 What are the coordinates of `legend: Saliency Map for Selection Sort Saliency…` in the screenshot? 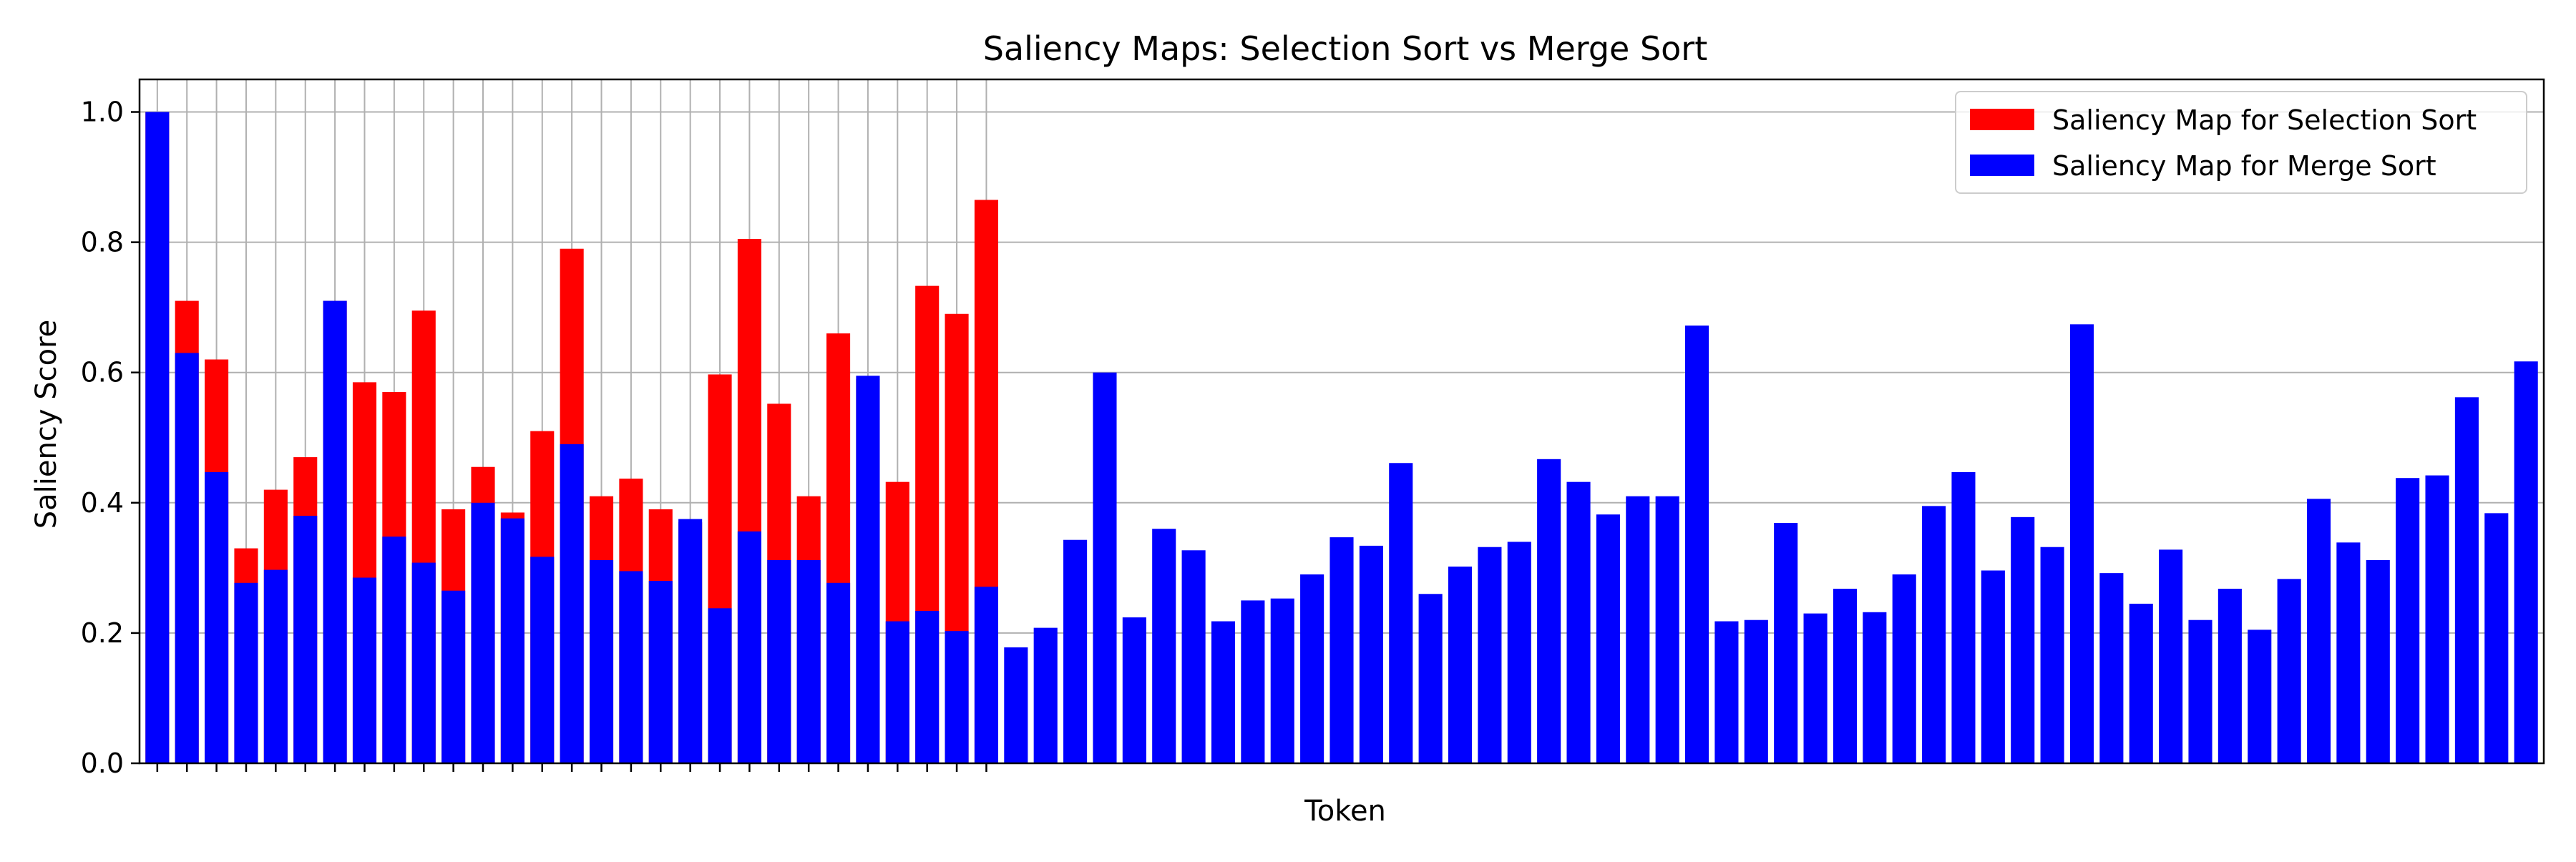 It's located at (2241, 142).